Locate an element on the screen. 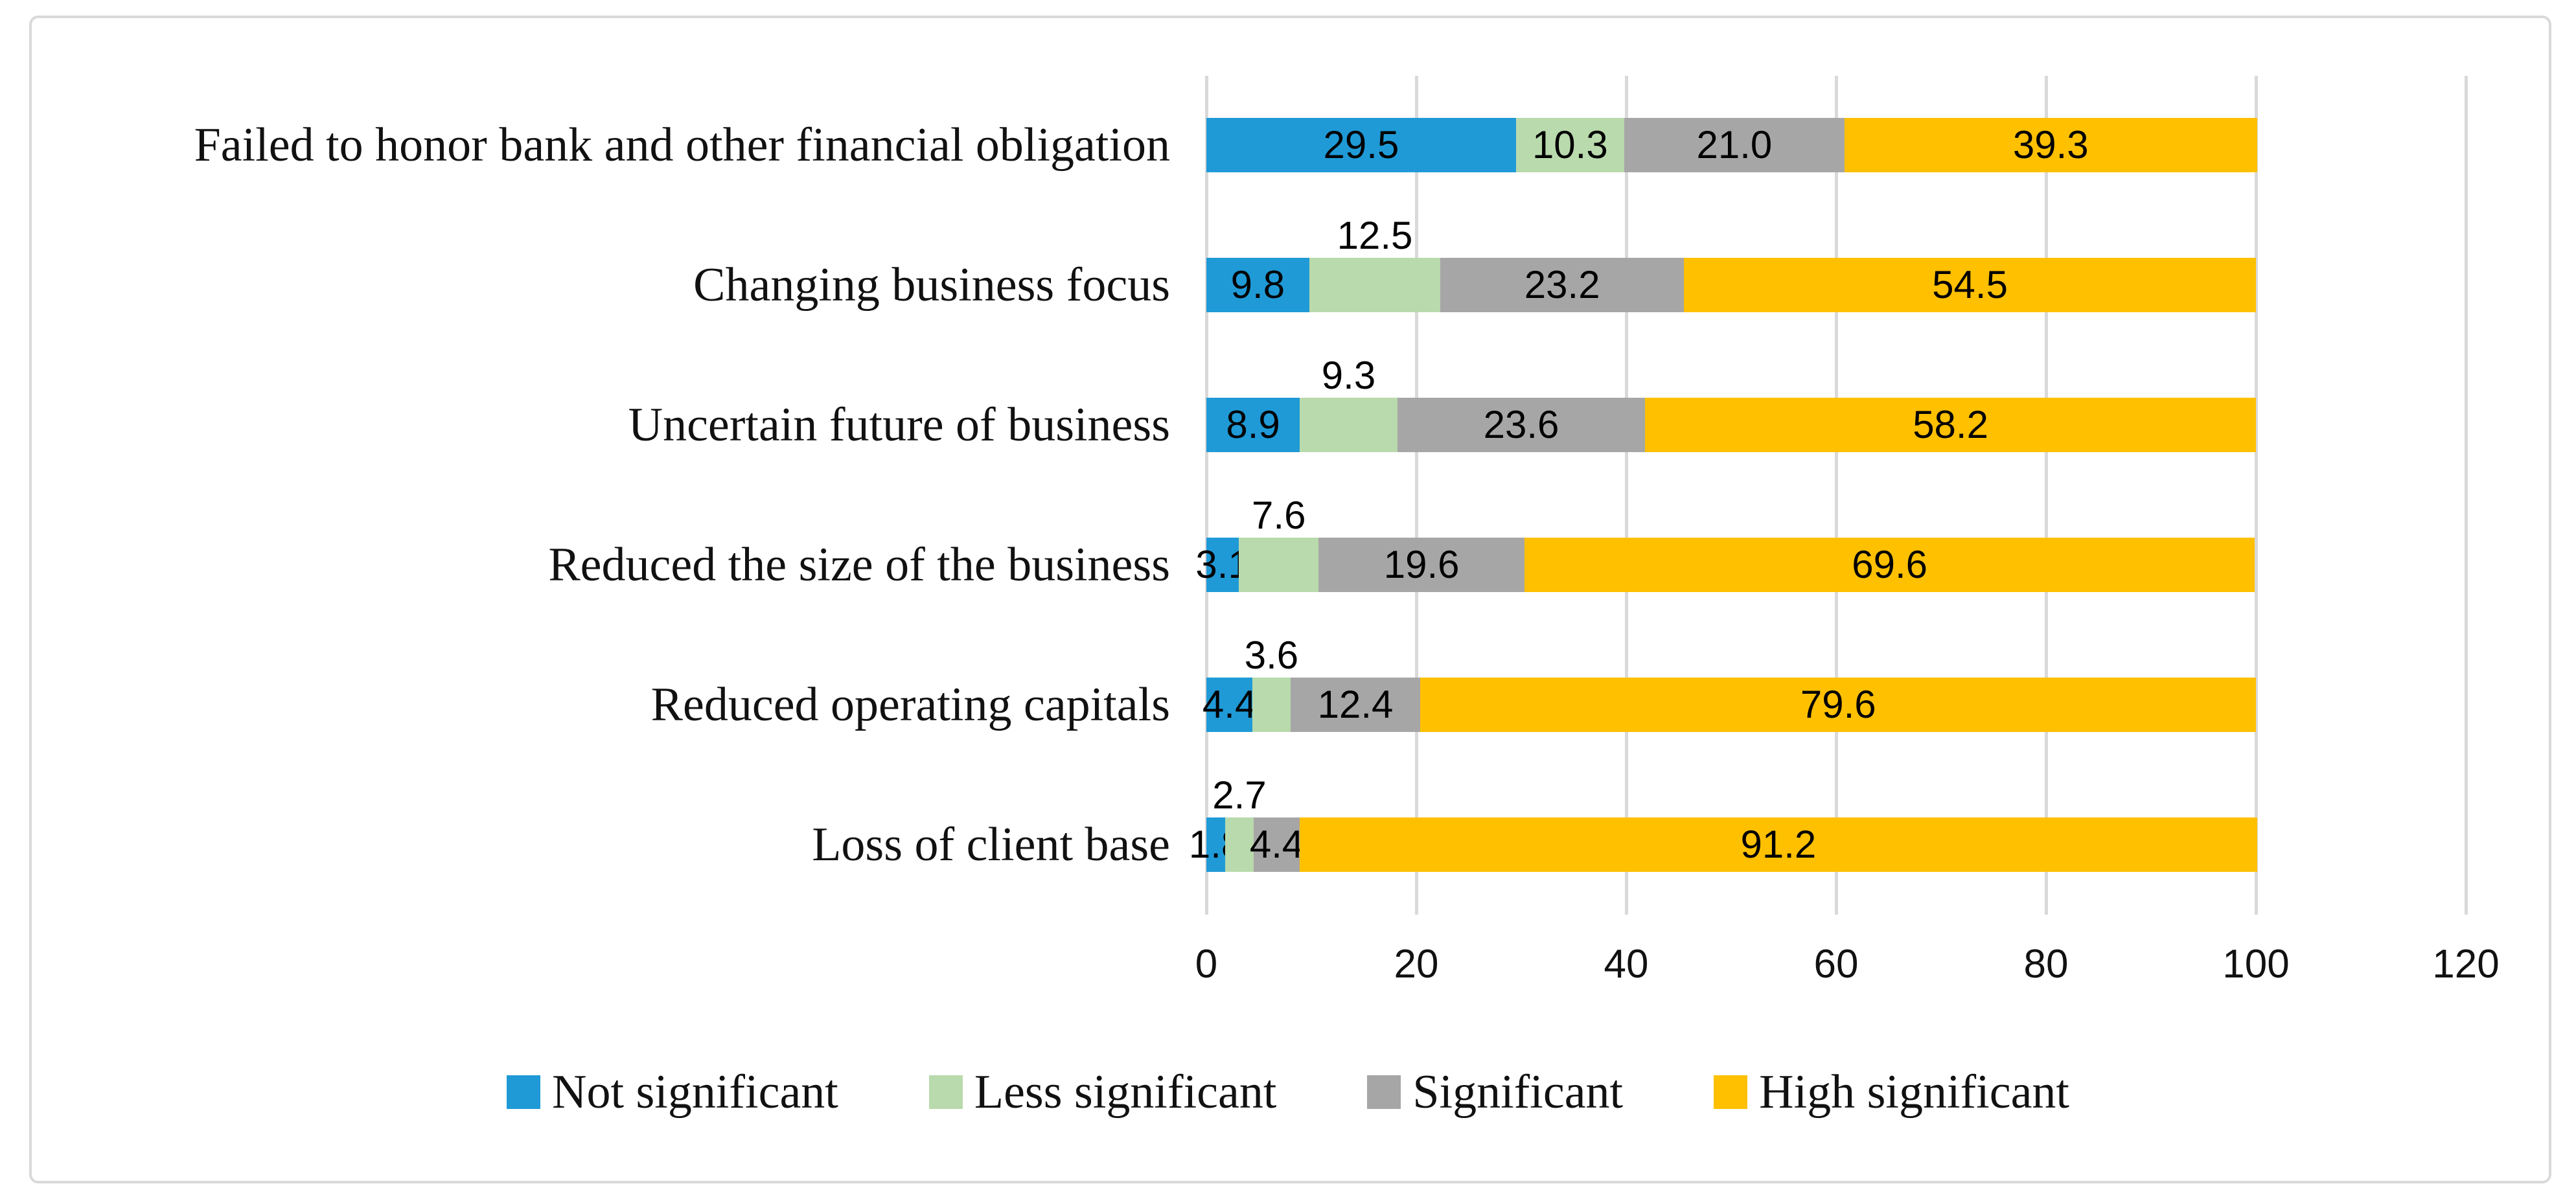  x-axis-tick-label: 80 is located at coordinates (2046, 965).